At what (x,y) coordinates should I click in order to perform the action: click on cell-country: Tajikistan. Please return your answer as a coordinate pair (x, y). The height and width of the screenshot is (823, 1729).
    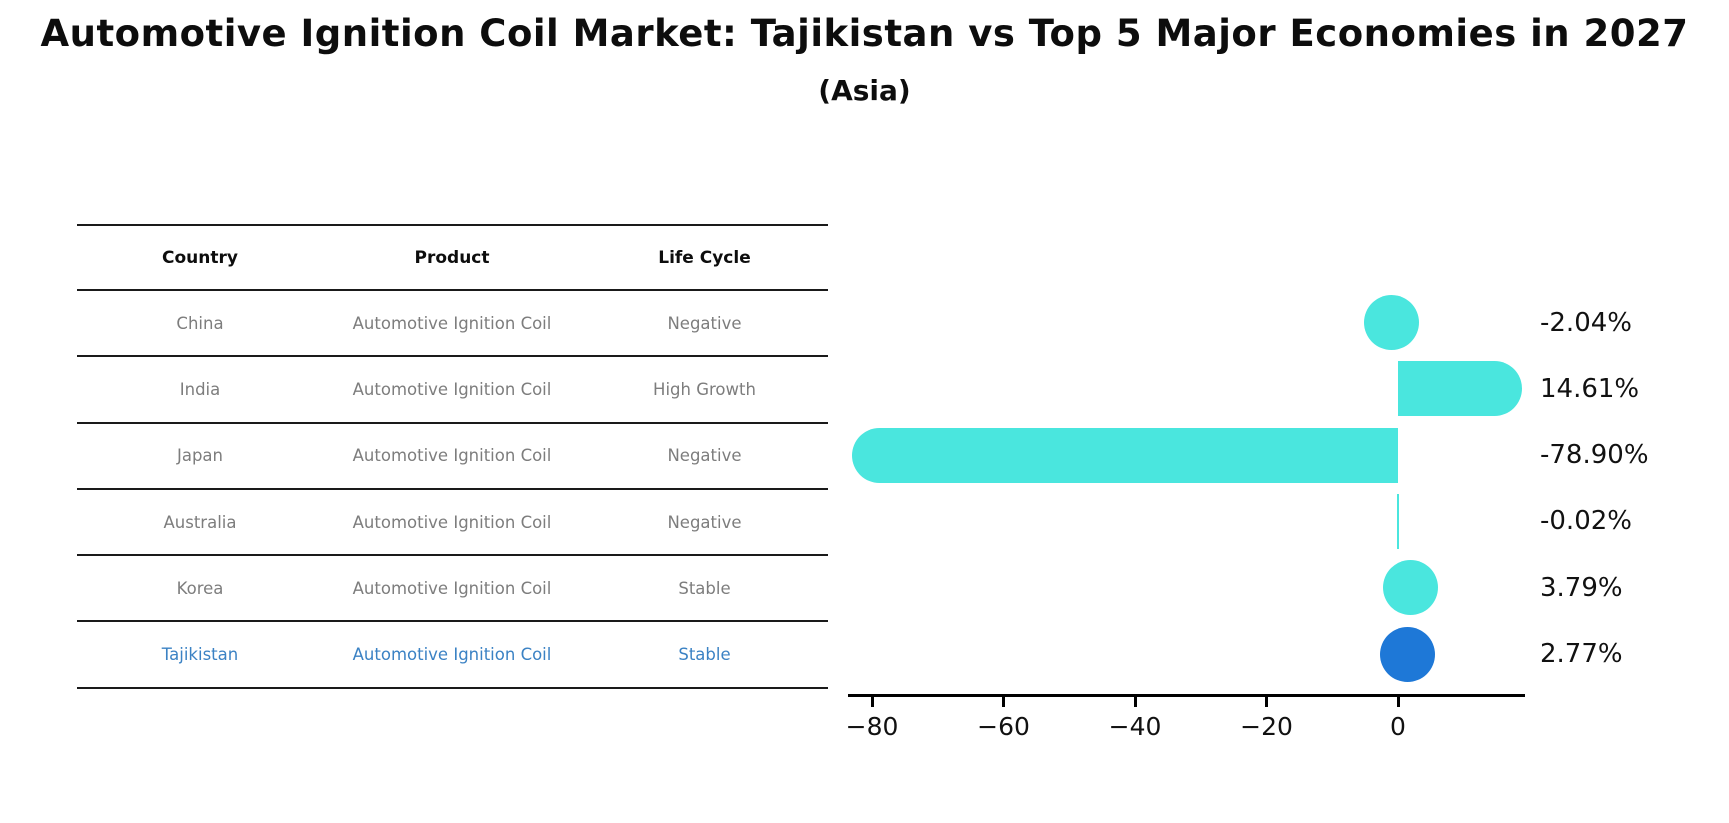
    Looking at the image, I should click on (200, 655).